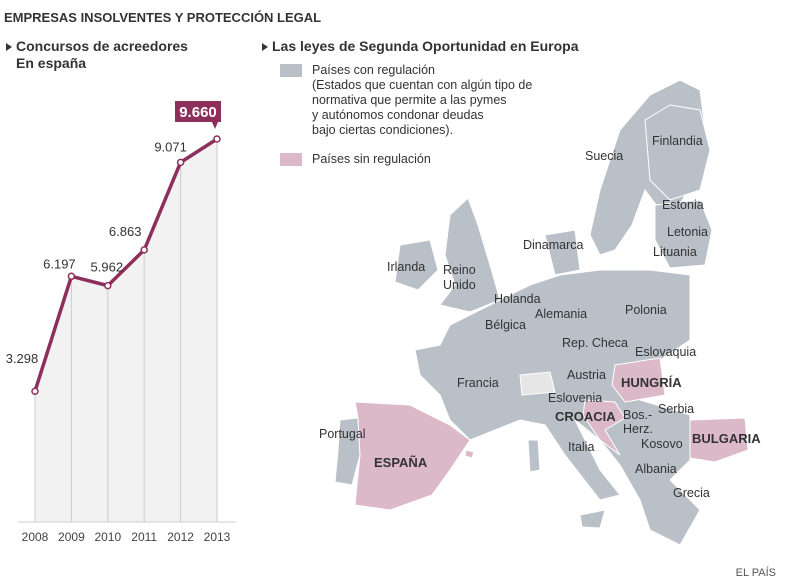 This screenshot has width=786, height=585. I want to click on label-finlandia: Finlandia, so click(677, 141).